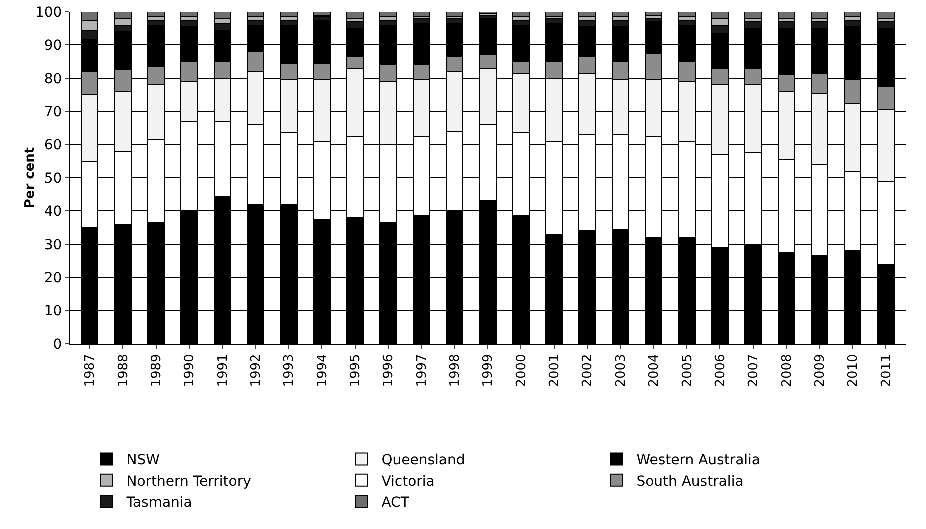  I want to click on x-tick-label: 2001, so click(555, 371).